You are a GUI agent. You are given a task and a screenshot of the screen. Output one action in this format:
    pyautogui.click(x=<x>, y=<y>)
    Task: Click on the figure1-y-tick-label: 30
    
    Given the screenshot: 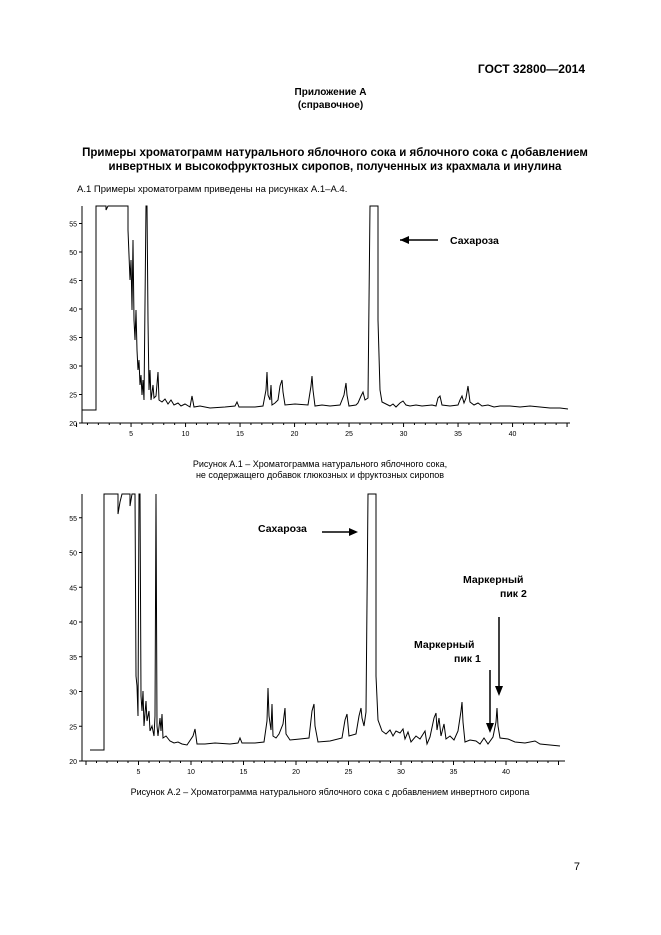 What is the action you would take?
    pyautogui.click(x=73, y=367)
    